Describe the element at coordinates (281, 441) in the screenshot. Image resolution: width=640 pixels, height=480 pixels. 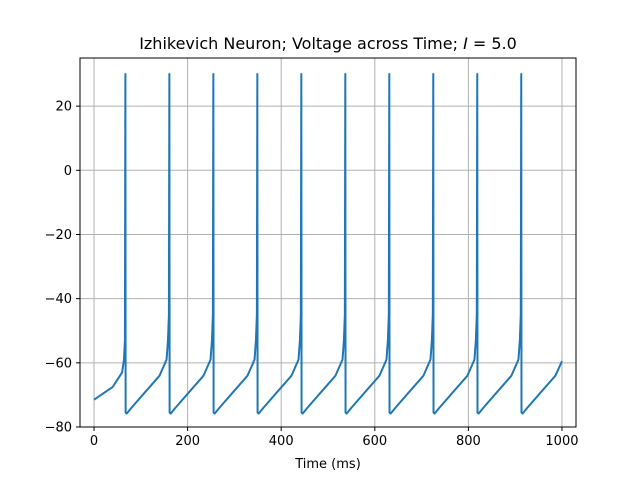
I see `x-tick-label: 400` at that location.